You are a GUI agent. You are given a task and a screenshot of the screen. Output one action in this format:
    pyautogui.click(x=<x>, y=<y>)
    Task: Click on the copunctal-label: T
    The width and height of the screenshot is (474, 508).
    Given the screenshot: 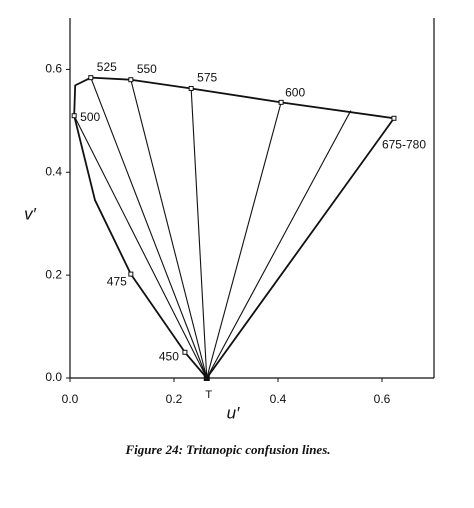 What is the action you would take?
    pyautogui.click(x=208, y=395)
    